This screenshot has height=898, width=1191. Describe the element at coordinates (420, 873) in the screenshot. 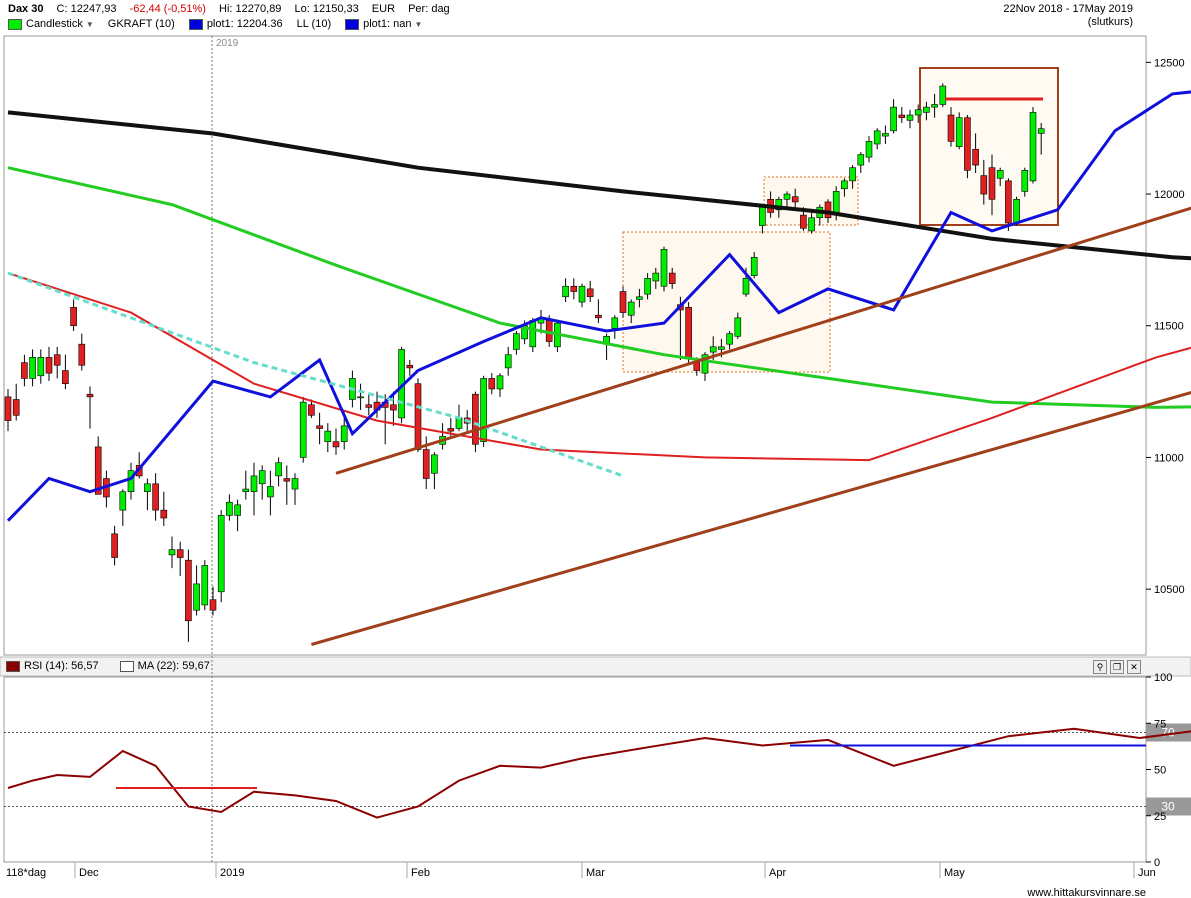

I see `x-tick-label: Feb` at that location.